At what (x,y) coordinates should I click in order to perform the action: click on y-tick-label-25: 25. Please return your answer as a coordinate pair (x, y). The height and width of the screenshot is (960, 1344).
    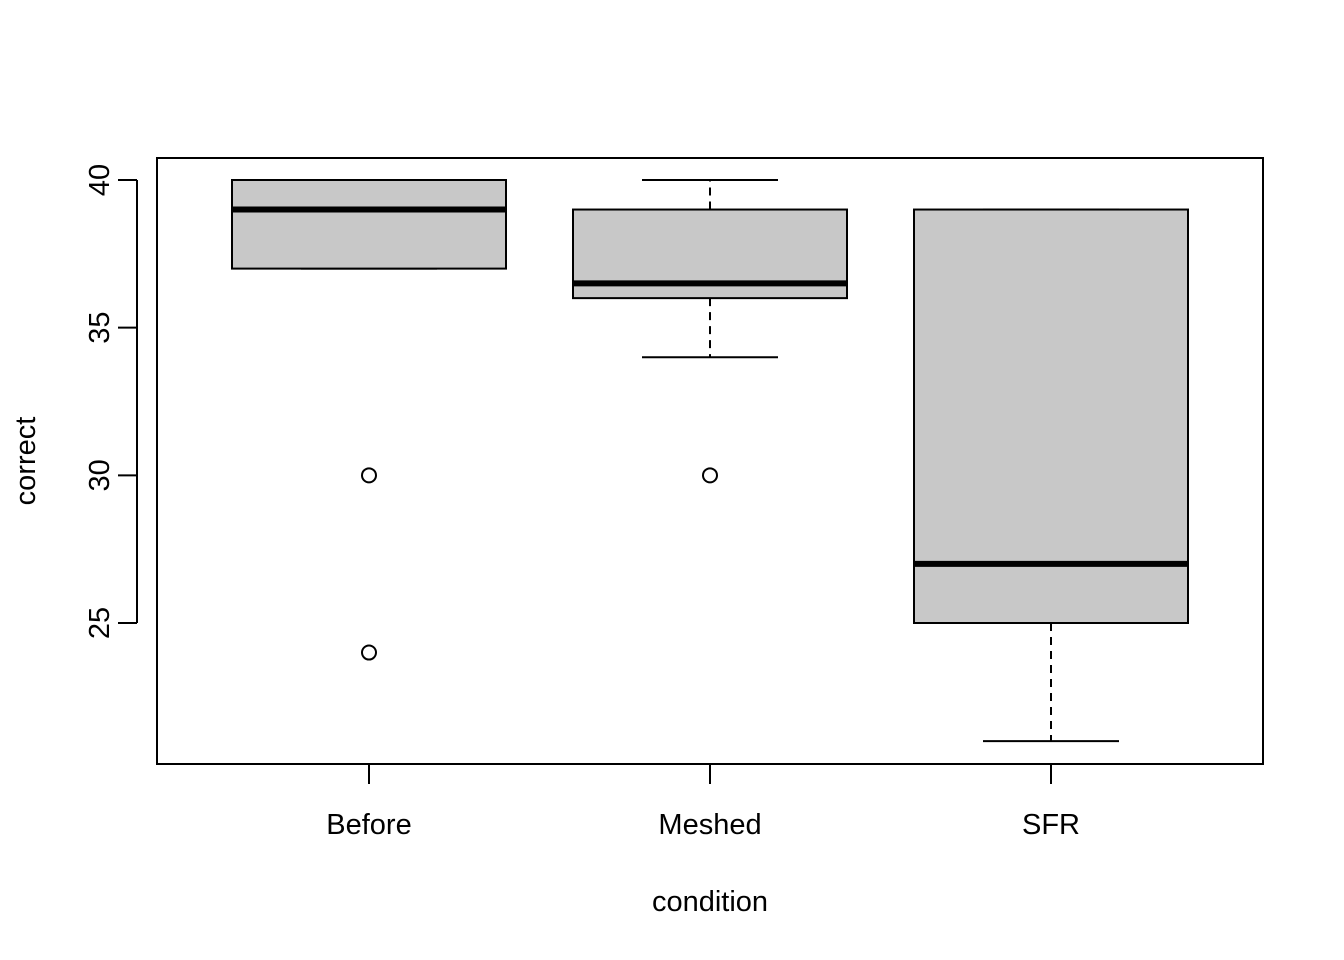
    Looking at the image, I should click on (100, 623).